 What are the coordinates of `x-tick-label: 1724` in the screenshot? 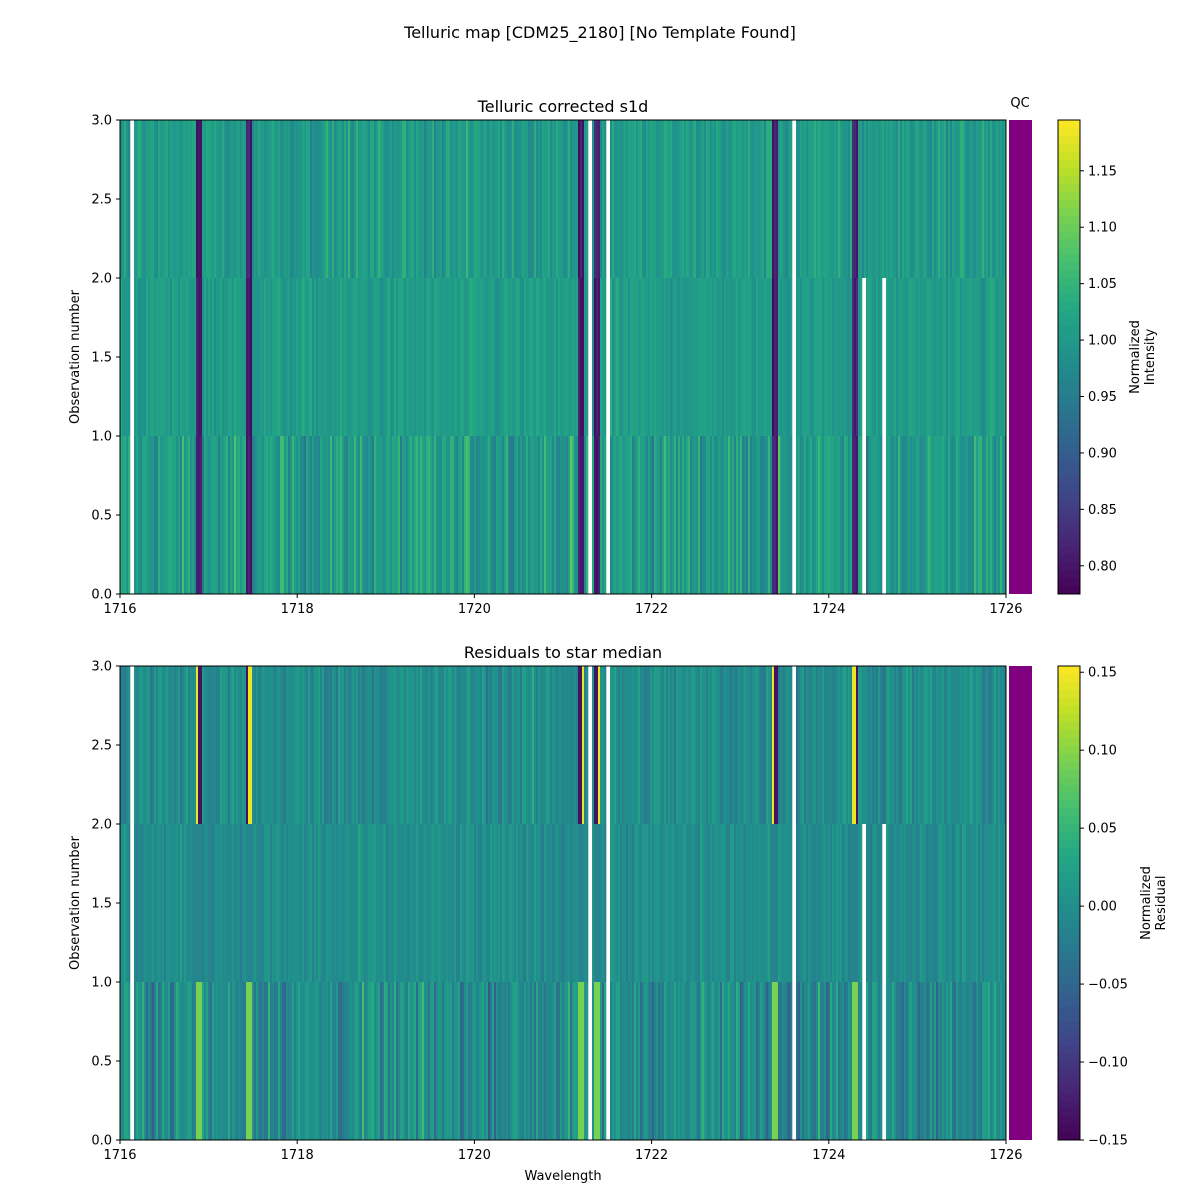 It's located at (828, 1155).